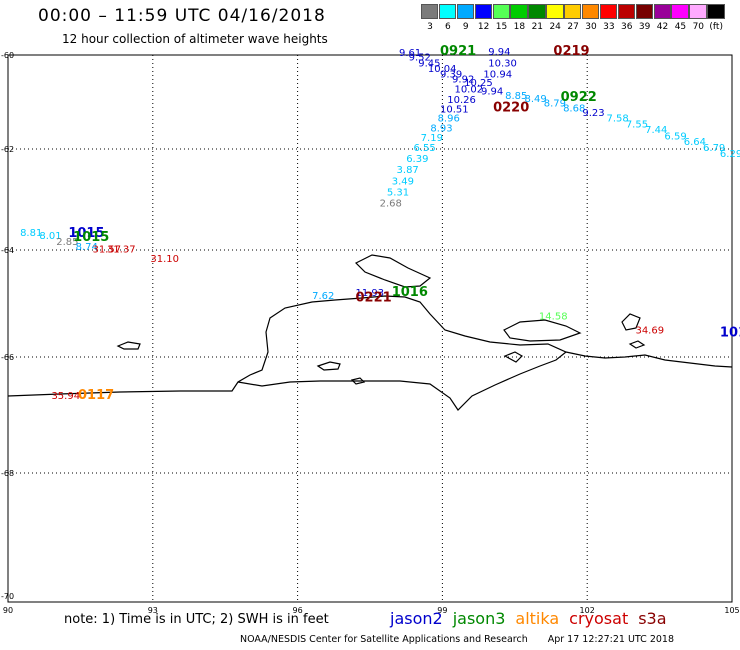 Image resolution: width=740 pixels, height=650 pixels. Describe the element at coordinates (627, 27) in the screenshot. I see `legend-bin-label: 36` at that location.